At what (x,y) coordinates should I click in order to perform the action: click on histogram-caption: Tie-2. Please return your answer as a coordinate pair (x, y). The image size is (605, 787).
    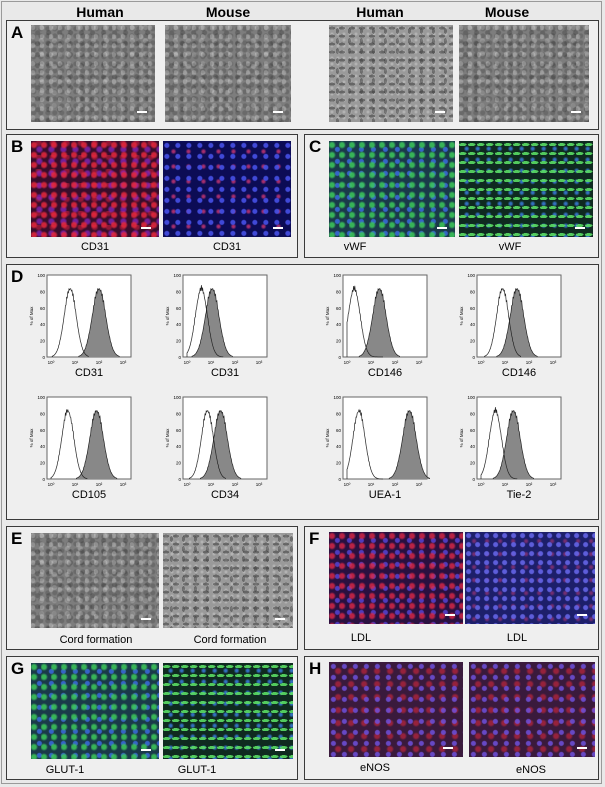
    Looking at the image, I should click on (519, 495).